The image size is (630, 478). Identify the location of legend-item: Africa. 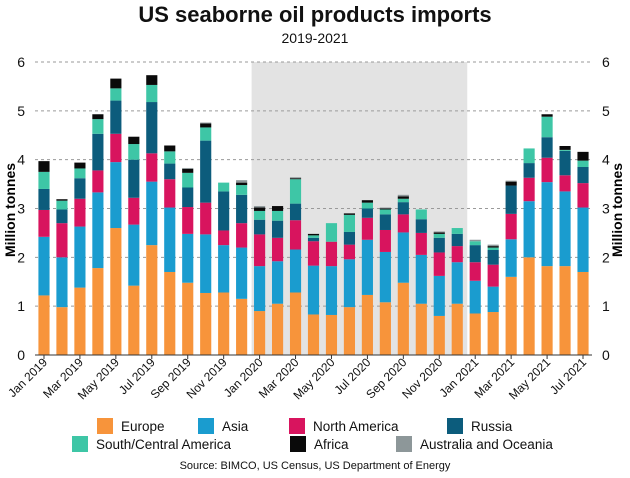
(319, 444).